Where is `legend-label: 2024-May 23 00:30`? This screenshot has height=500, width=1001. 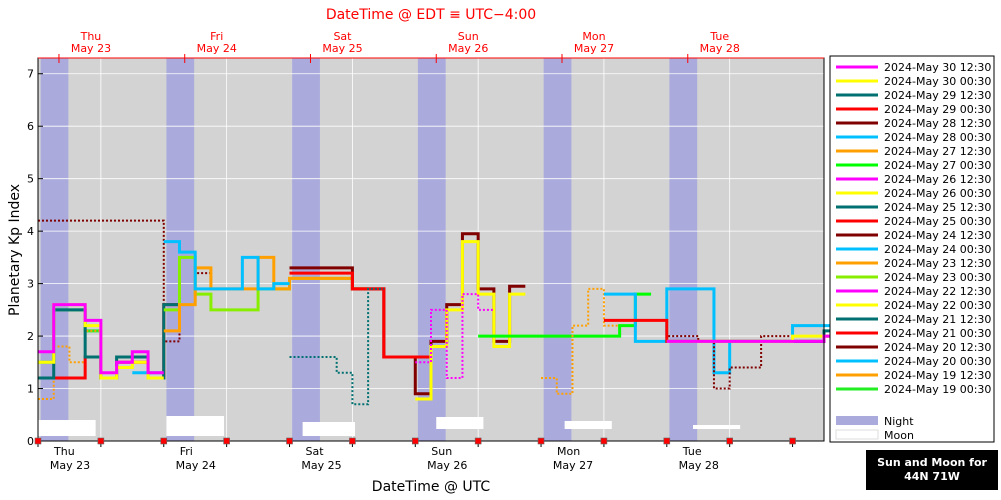
legend-label: 2024-May 23 00:30 is located at coordinates (937, 277).